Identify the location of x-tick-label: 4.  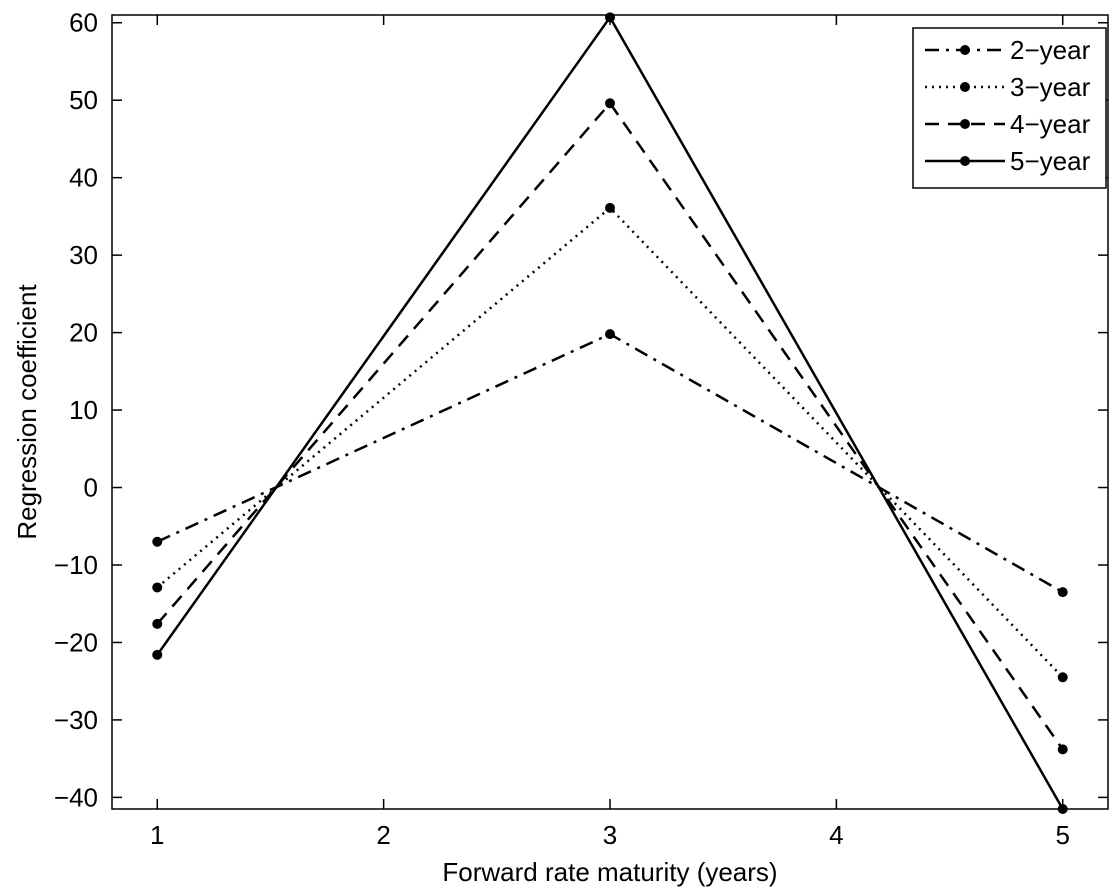
(836, 835).